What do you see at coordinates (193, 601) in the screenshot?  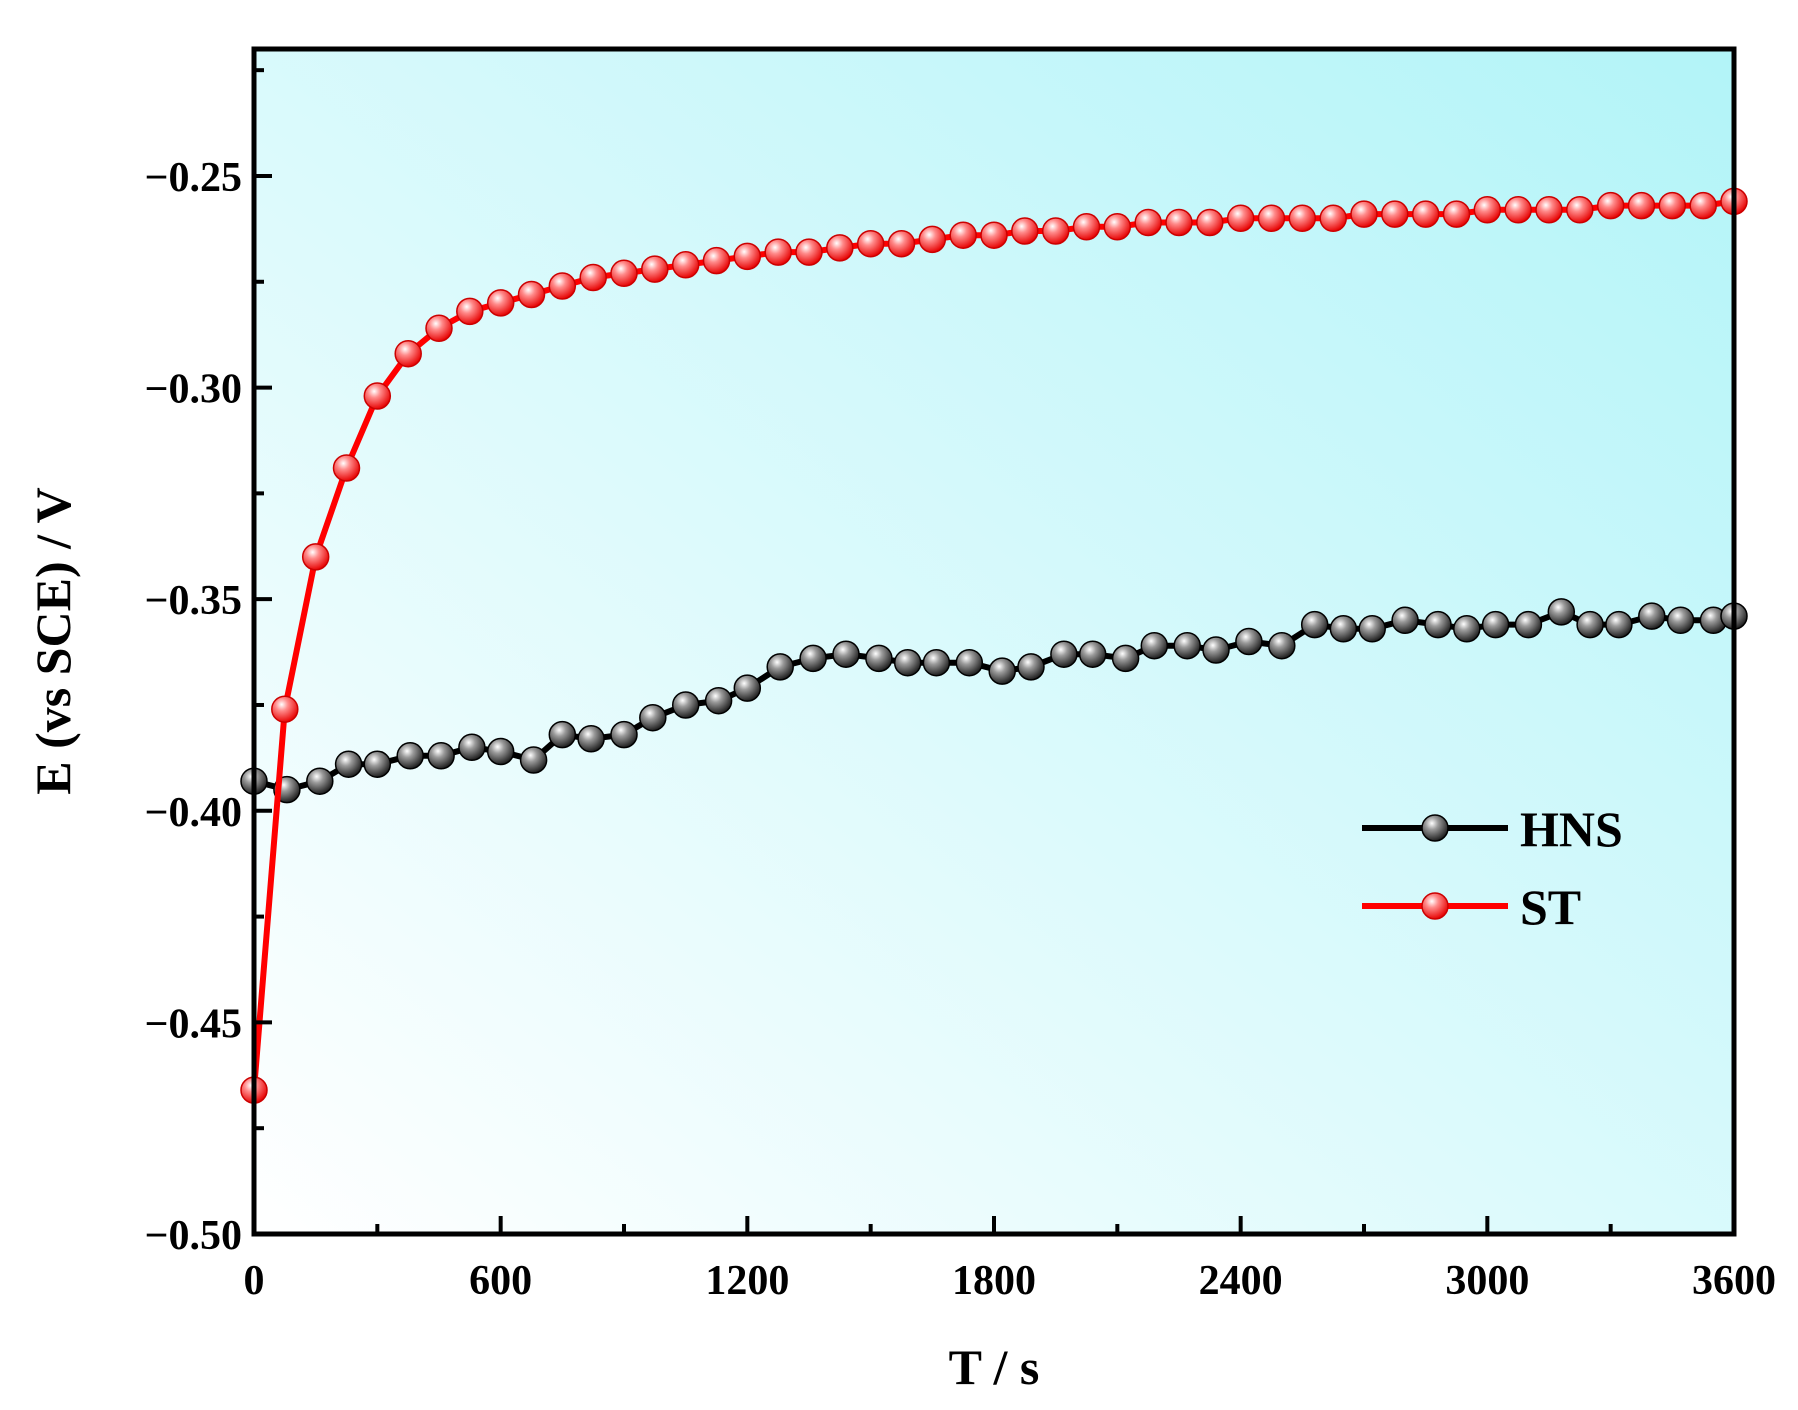 I see `y-tick-label-3: −0.35` at bounding box center [193, 601].